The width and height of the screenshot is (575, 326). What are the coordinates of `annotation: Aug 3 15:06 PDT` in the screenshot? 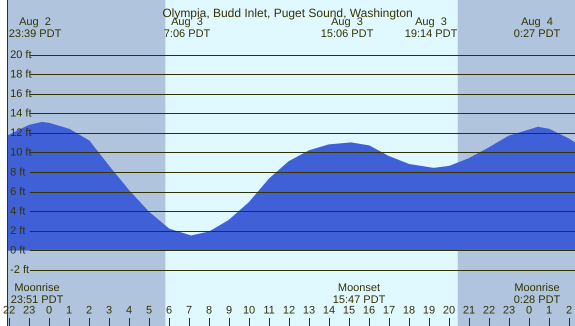 It's located at (347, 28).